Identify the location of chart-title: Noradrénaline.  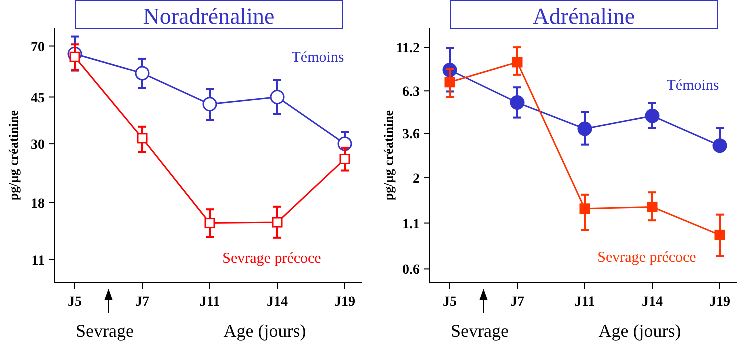
(209, 16).